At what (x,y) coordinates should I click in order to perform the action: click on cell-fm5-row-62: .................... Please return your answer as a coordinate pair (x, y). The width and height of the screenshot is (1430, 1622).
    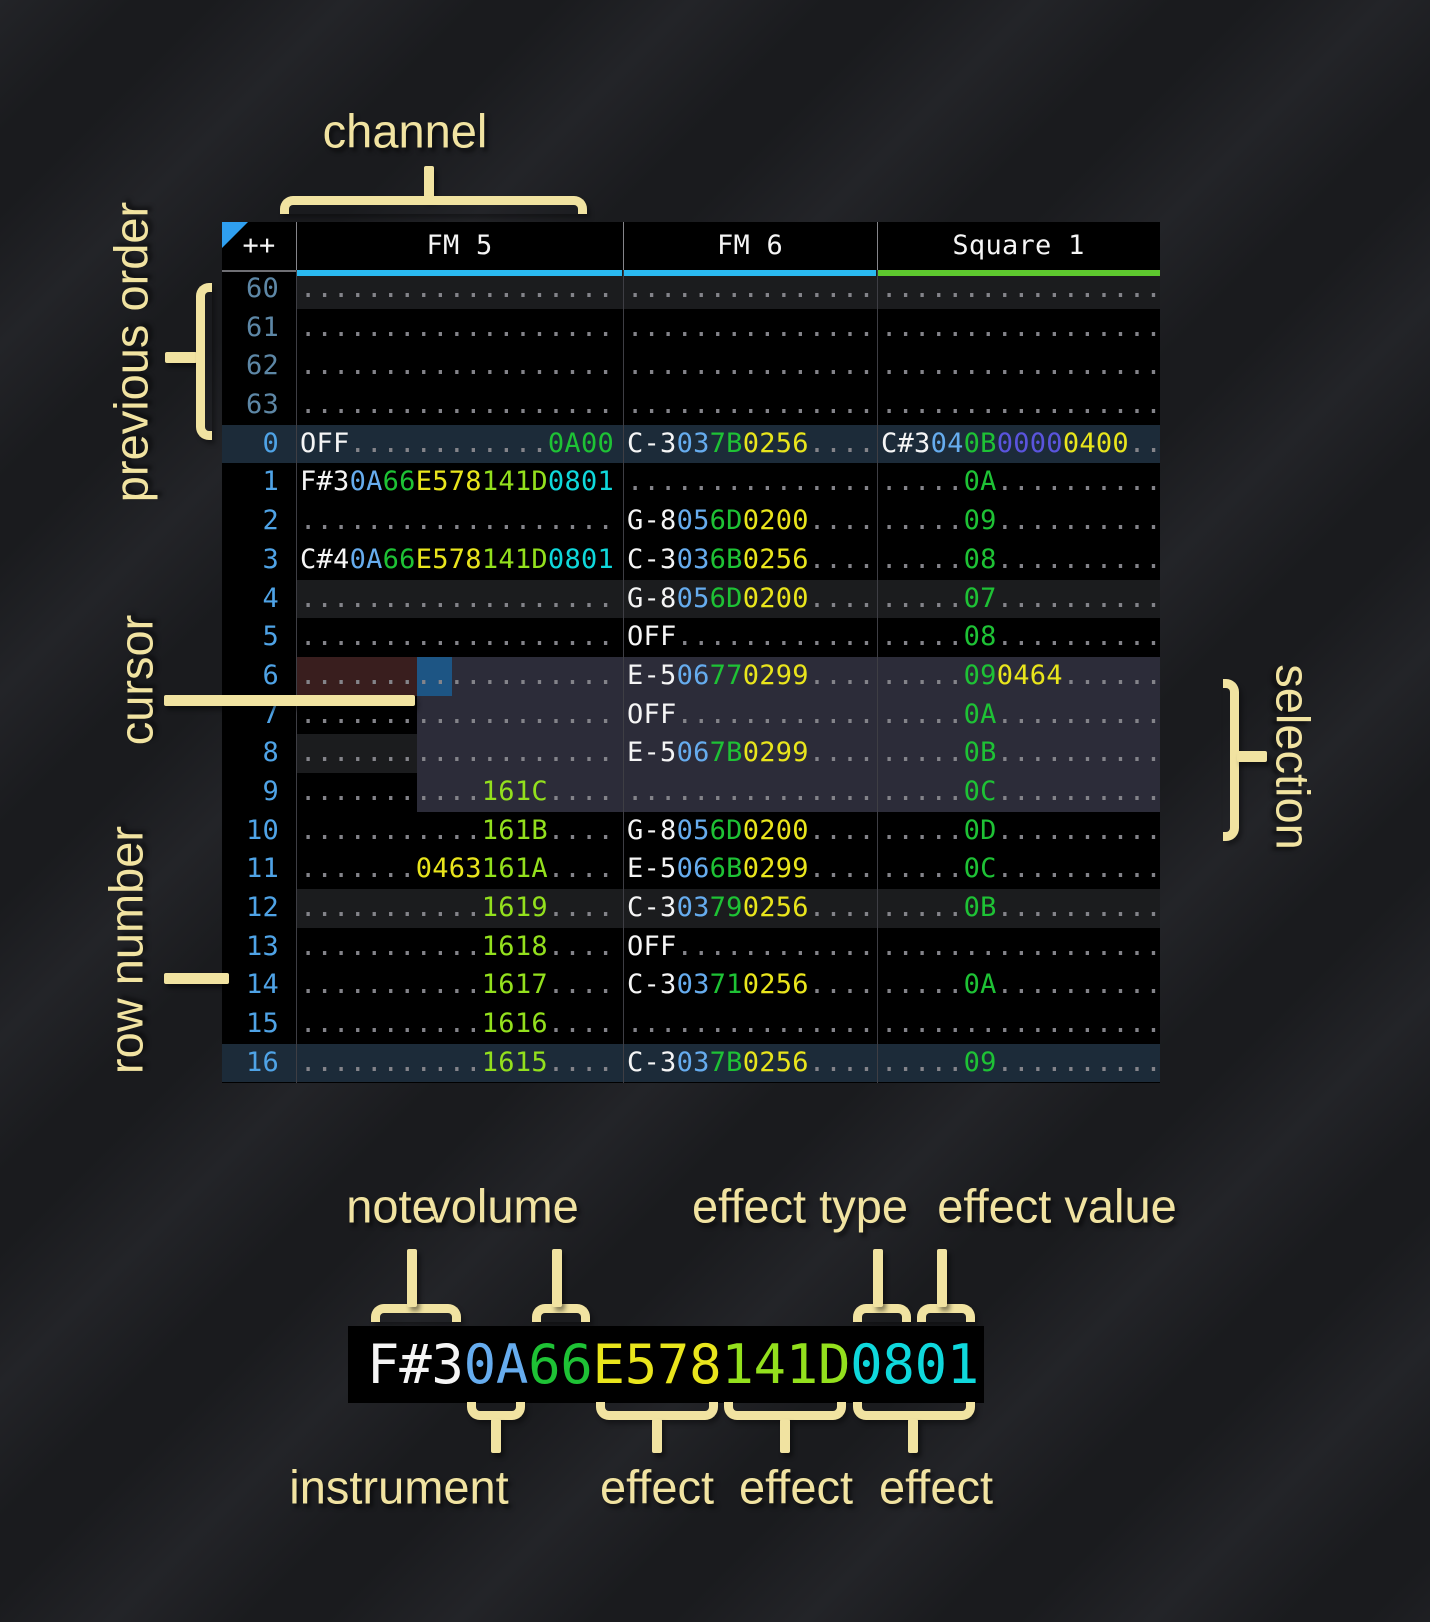
    Looking at the image, I should click on (457, 366).